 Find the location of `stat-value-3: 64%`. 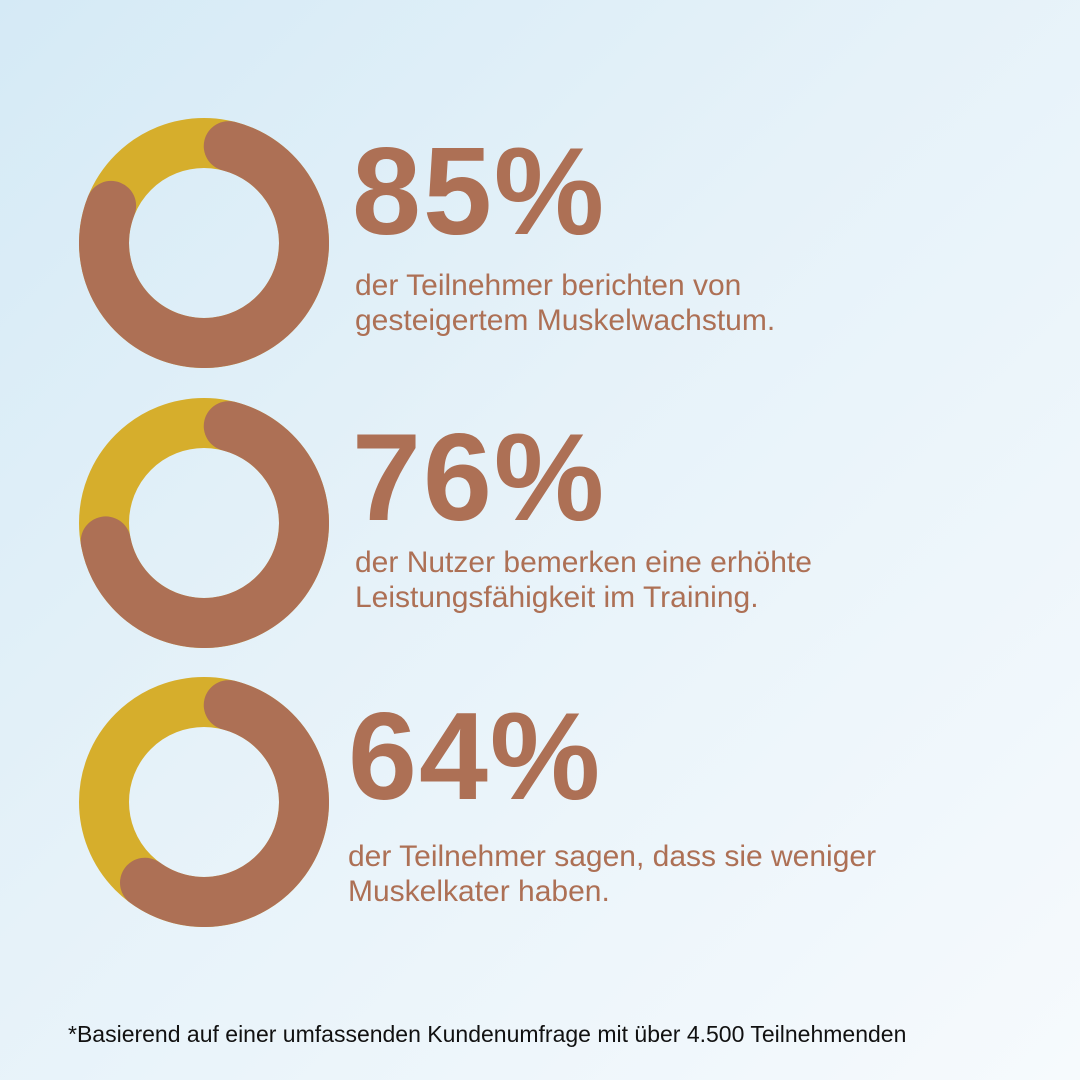

stat-value-3: 64% is located at coordinates (475, 757).